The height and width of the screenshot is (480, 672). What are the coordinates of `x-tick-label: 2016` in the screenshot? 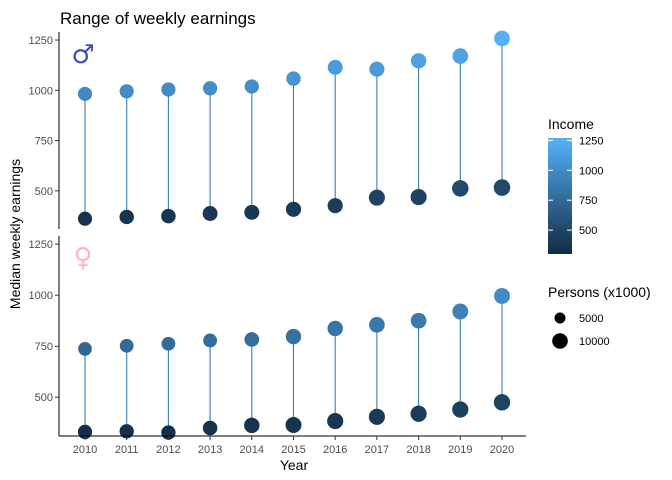 It's located at (335, 450).